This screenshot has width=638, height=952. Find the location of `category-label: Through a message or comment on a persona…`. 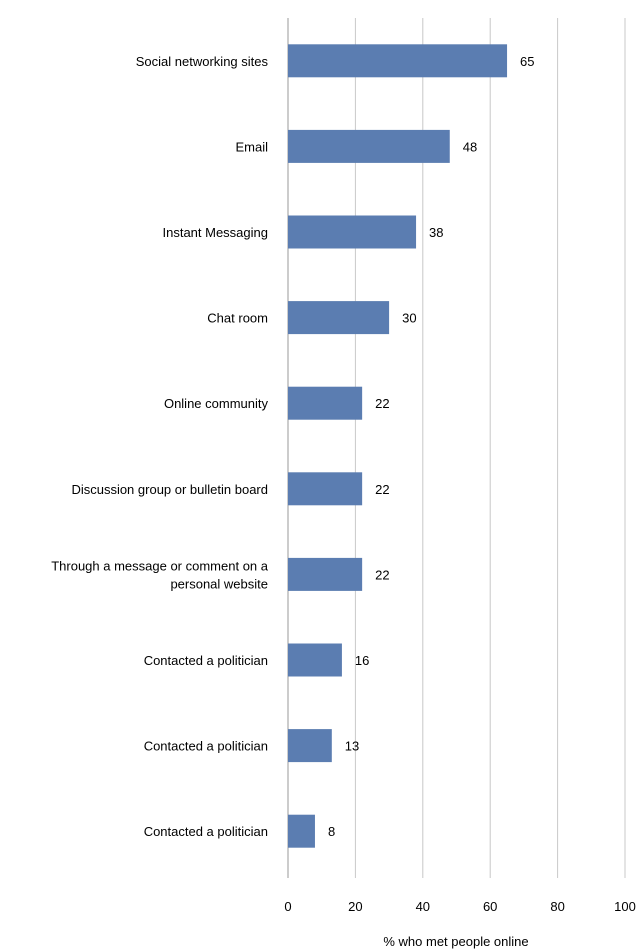

category-label: Through a message or comment on a persona… is located at coordinates (160, 574).